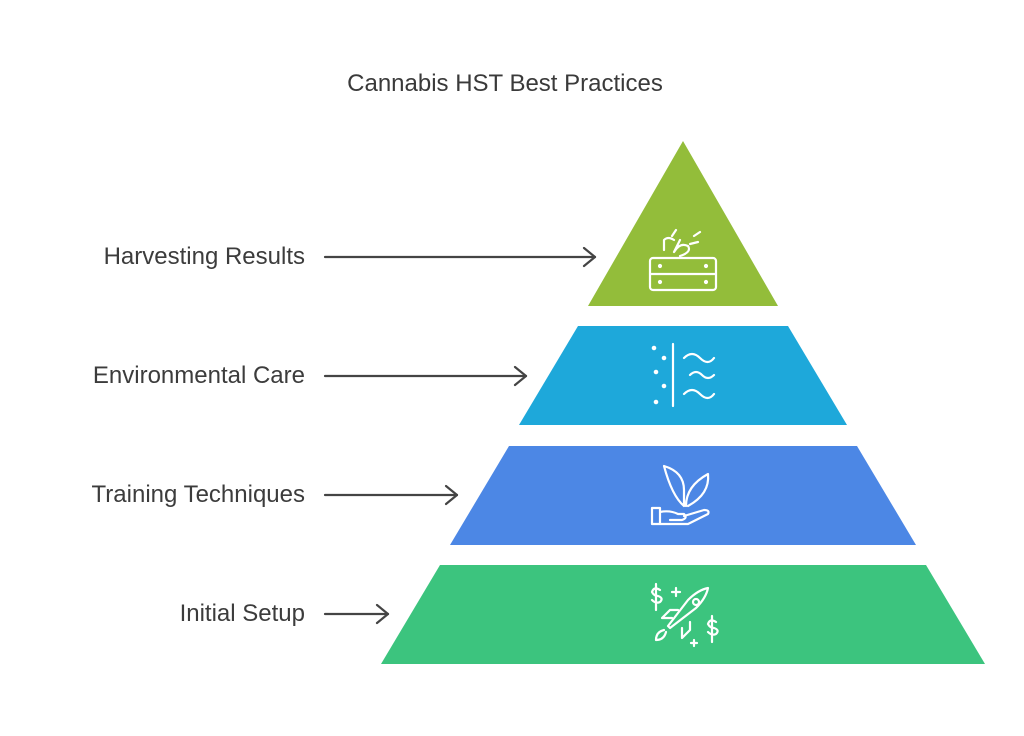  Describe the element at coordinates (683, 223) in the screenshot. I see `pyramid-level-harvesting` at that location.